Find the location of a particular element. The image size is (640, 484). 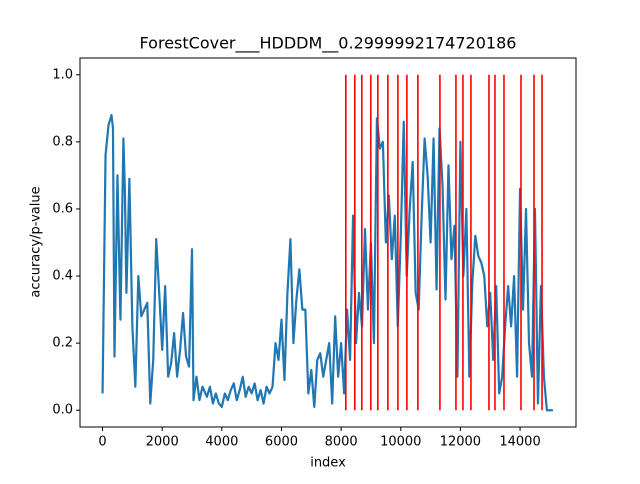

x-tick-label: 12000 is located at coordinates (460, 442).